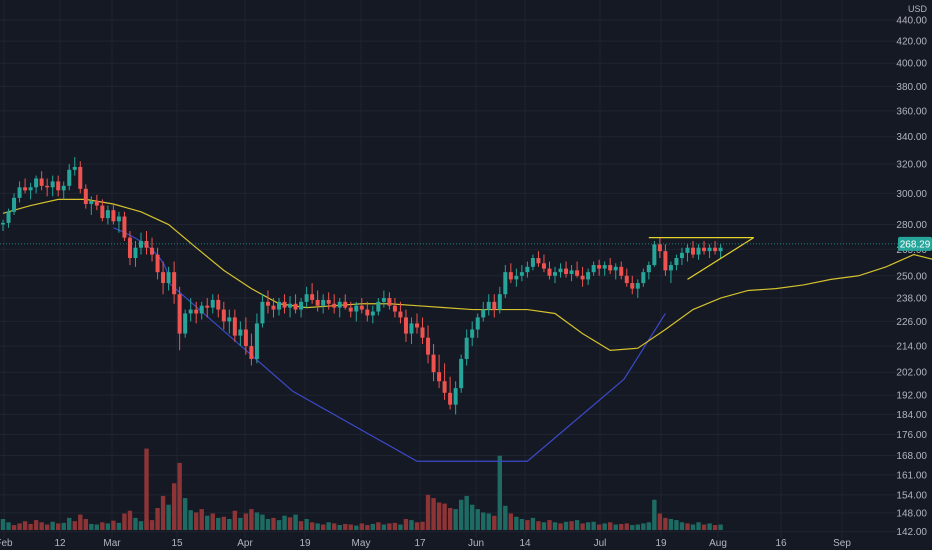 The image size is (932, 550). Describe the element at coordinates (476, 543) in the screenshot. I see `x-tick-label: Jun` at that location.